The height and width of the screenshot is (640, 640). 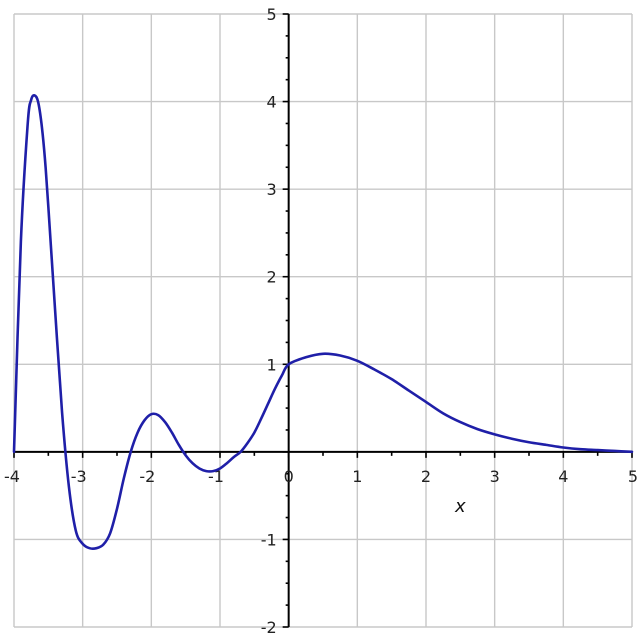 What do you see at coordinates (12, 476) in the screenshot?
I see `x-tick-label: -4` at bounding box center [12, 476].